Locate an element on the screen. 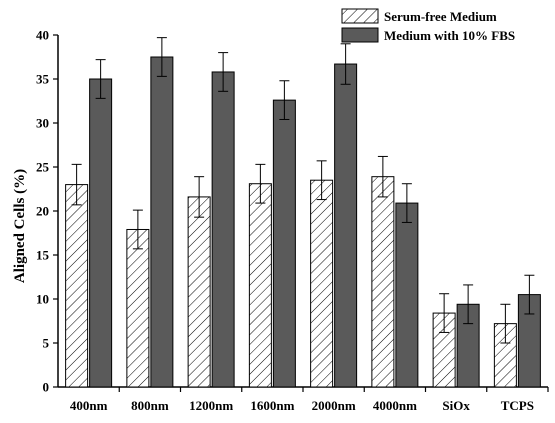 The image size is (555, 423). y-tick-label: 15 is located at coordinates (43, 255).